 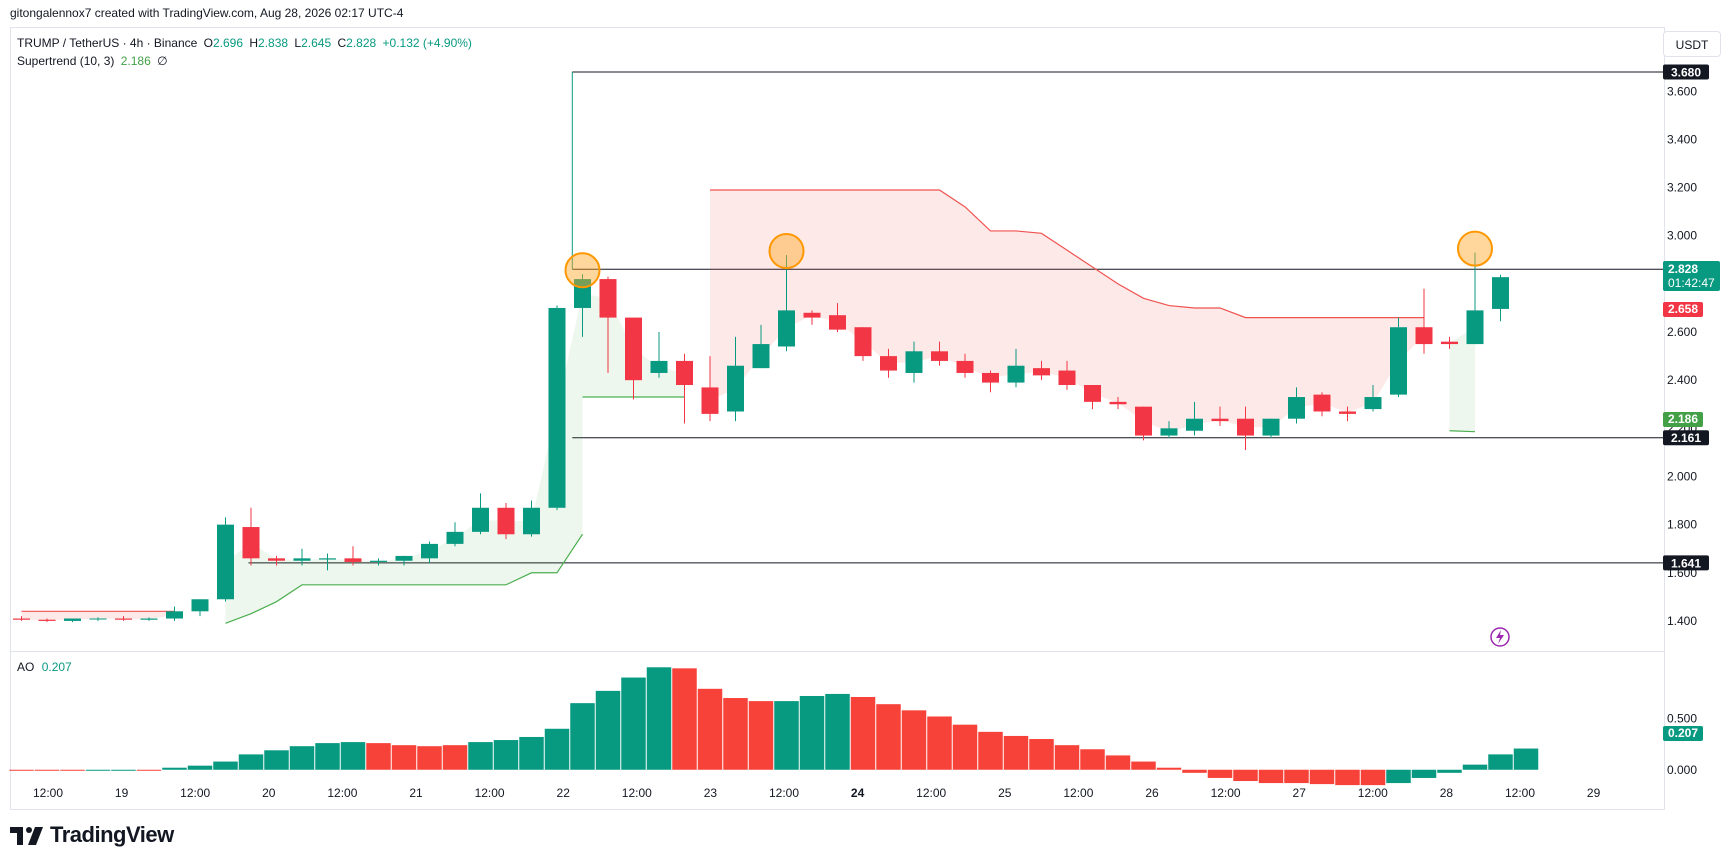 What do you see at coordinates (107, 43) in the screenshot?
I see `symbol-name: TRUMP / TetherUS · 4h · Binance` at bounding box center [107, 43].